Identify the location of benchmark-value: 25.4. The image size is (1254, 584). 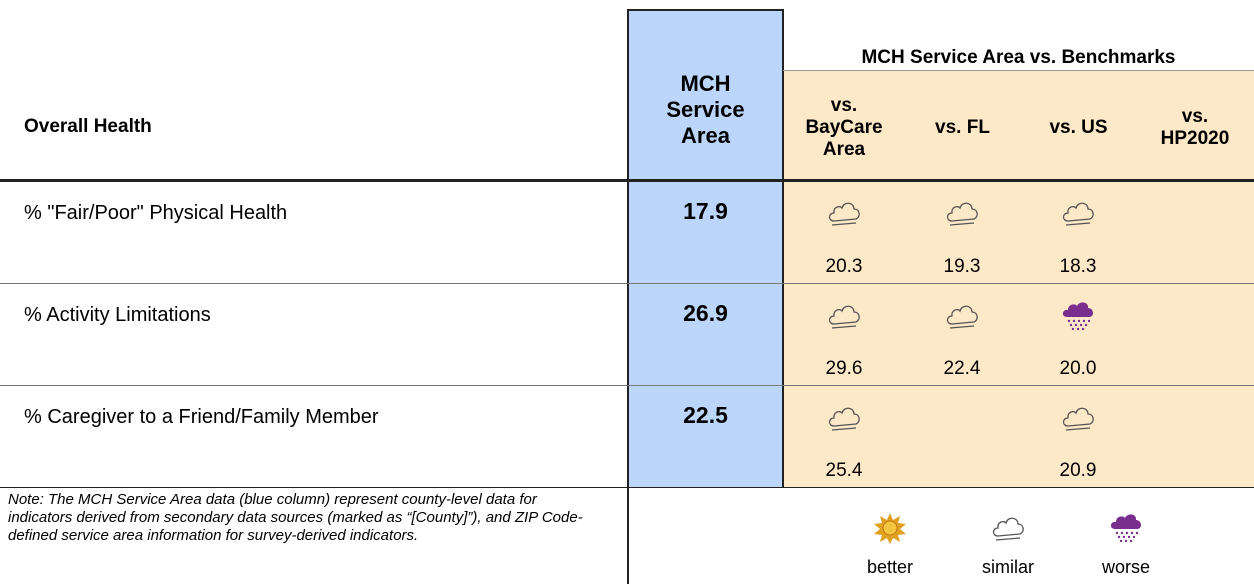
(844, 470).